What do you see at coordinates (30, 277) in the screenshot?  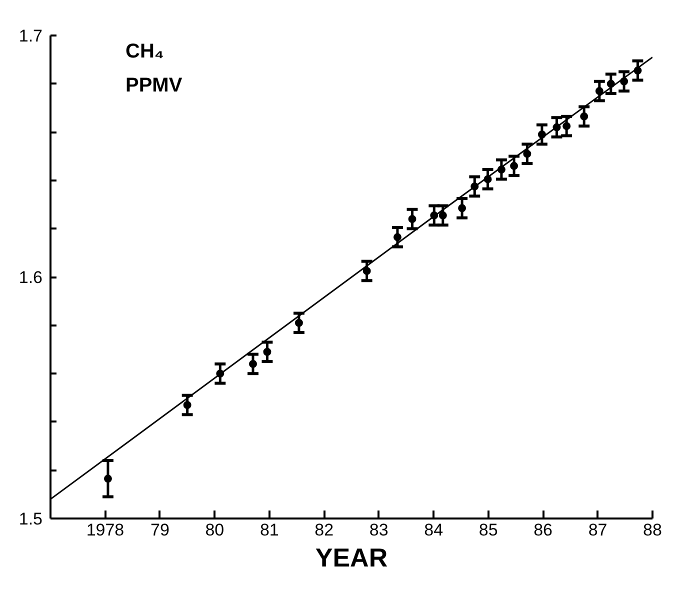 I see `y-tick-label: 1.6` at bounding box center [30, 277].